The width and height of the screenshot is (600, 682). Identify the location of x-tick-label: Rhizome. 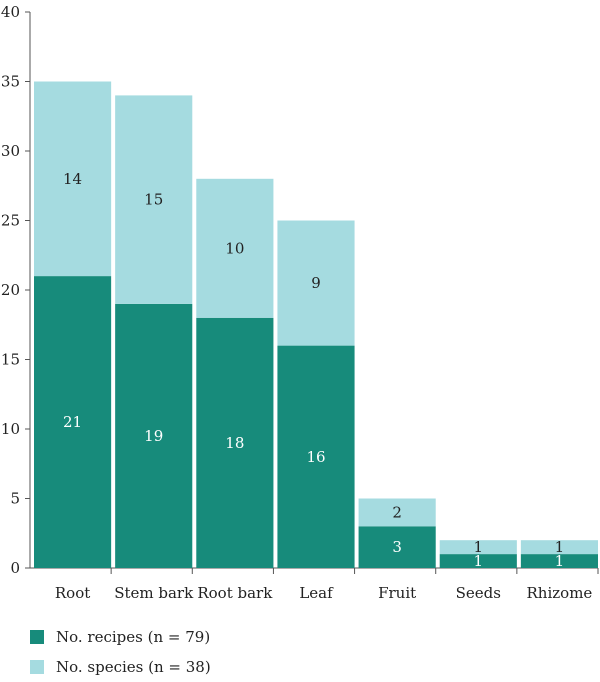
(560, 593).